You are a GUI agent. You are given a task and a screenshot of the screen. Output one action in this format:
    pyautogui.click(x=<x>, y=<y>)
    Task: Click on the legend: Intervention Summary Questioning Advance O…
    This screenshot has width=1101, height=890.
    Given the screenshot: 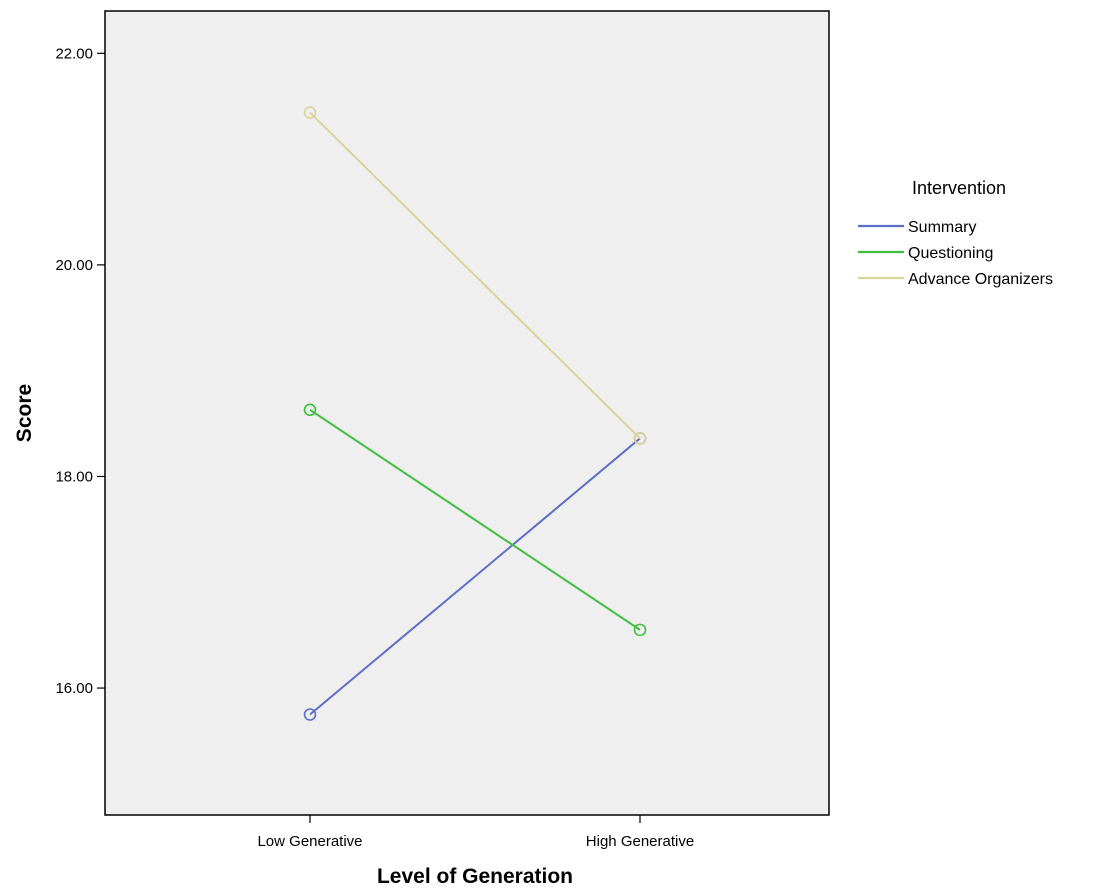 What is the action you would take?
    pyautogui.click(x=955, y=233)
    